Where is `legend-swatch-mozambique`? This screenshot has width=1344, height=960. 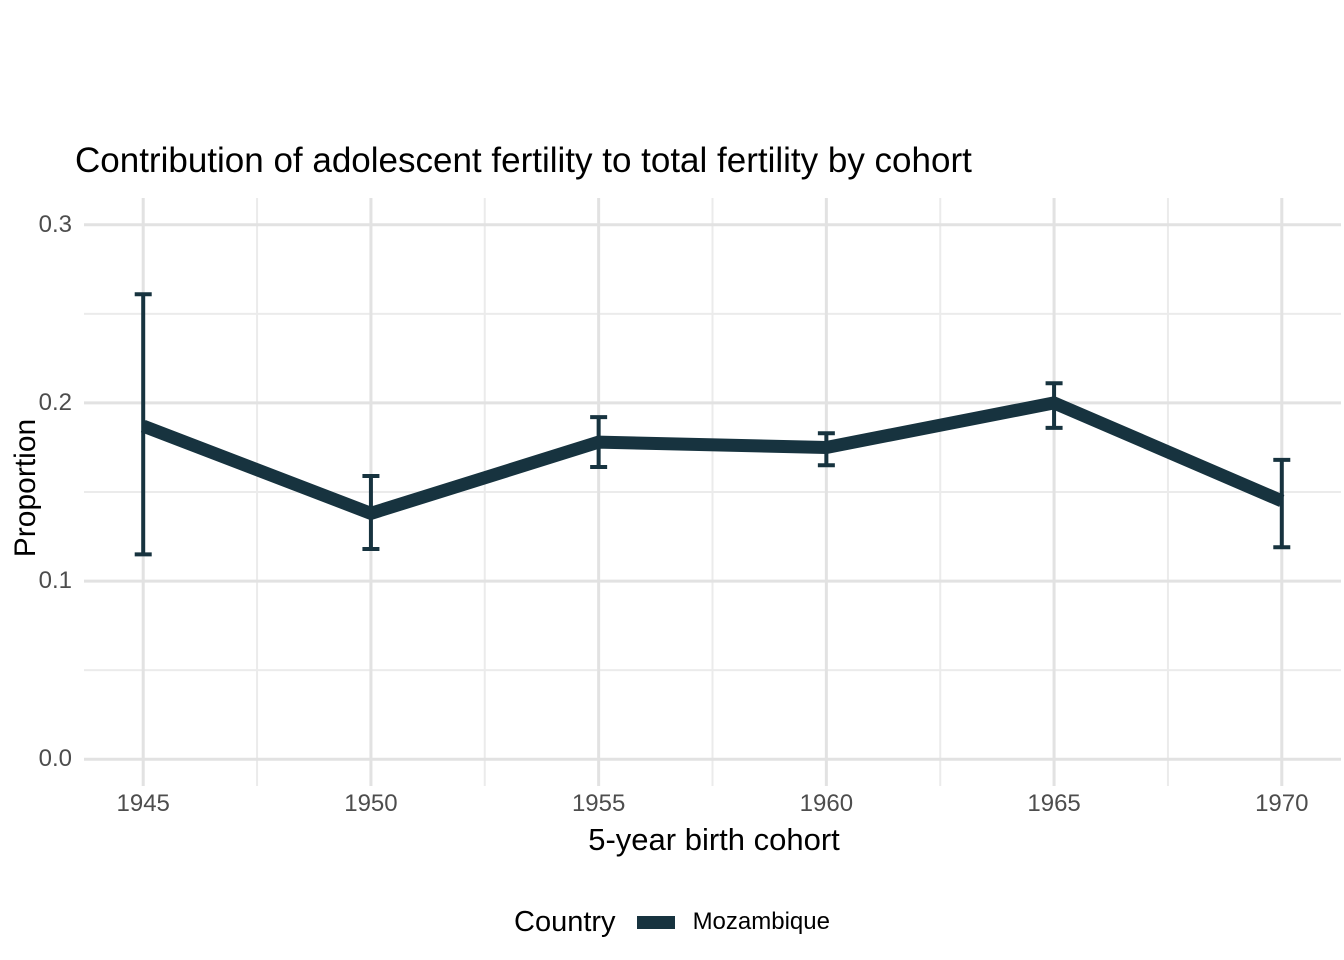 legend-swatch-mozambique is located at coordinates (655, 922).